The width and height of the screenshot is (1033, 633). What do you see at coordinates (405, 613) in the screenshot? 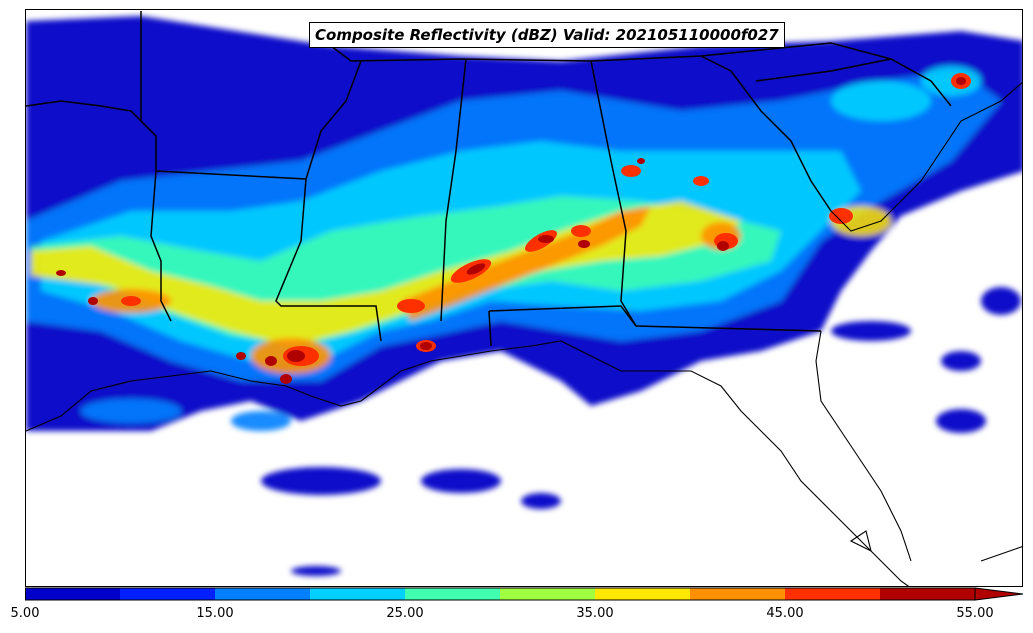
I see `colorbar-tick-label: 25.00` at bounding box center [405, 613].